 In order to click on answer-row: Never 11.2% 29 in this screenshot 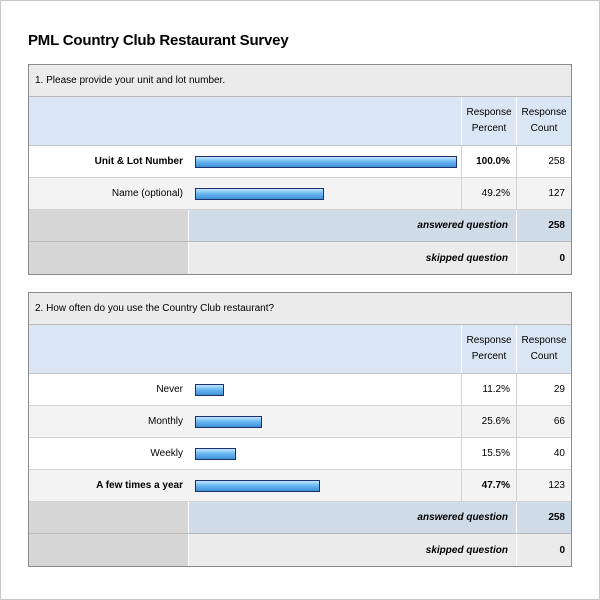, I will do `click(300, 390)`.